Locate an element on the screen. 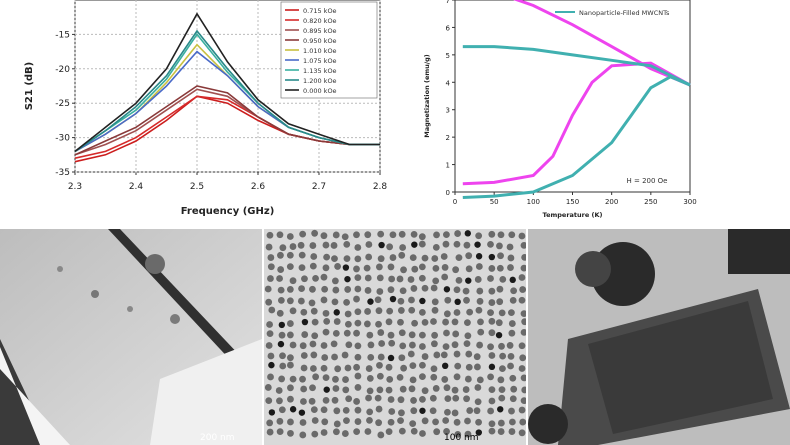 The width and height of the screenshot is (790, 445). y-tick-label: 7 is located at coordinates (448, 2).